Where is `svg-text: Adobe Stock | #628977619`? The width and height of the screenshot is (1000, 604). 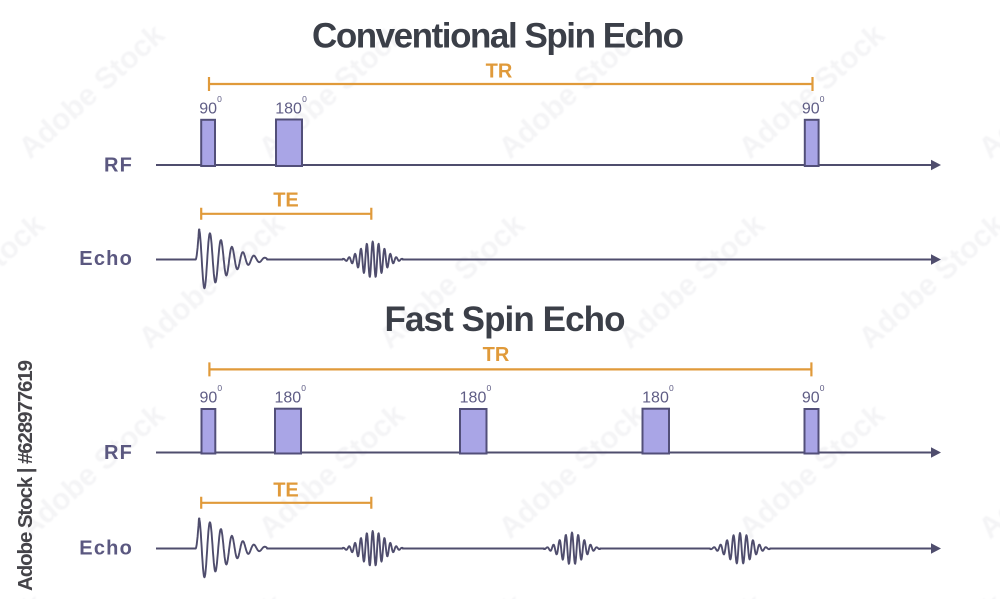 svg-text: Adobe Stock | #628977619 is located at coordinates (25, 475).